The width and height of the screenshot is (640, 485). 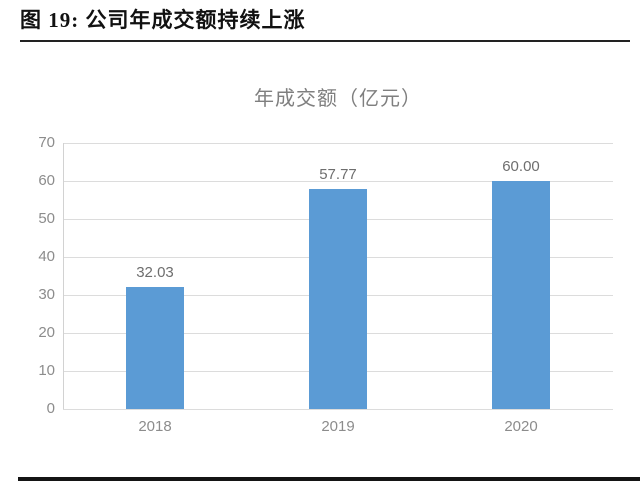 I want to click on y-axis-tick-label: 0, so click(x=50, y=408).